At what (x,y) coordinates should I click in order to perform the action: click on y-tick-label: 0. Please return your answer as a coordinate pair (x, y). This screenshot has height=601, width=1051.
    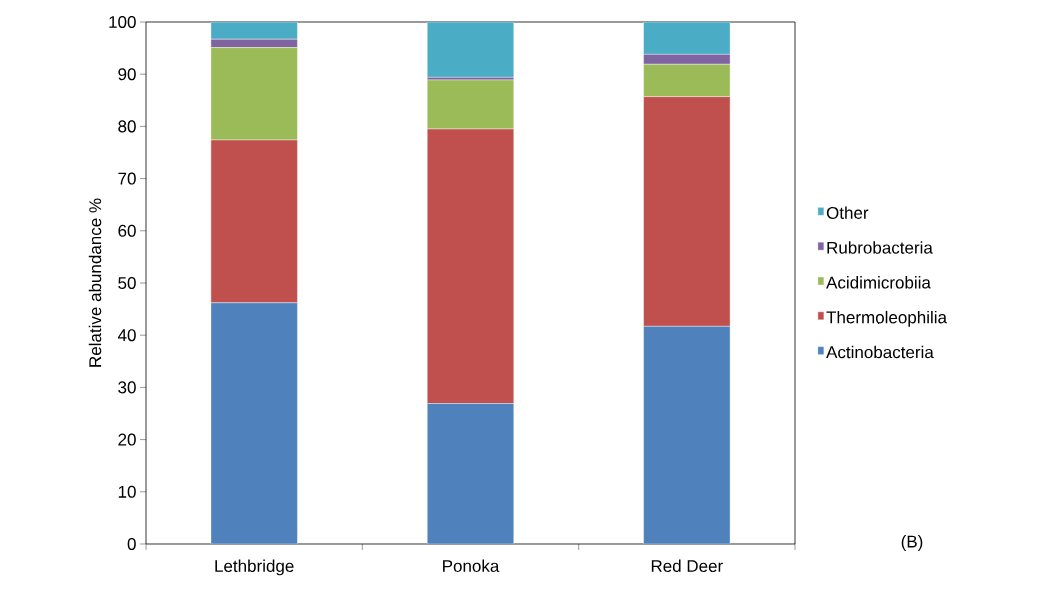
    Looking at the image, I should click on (131, 544).